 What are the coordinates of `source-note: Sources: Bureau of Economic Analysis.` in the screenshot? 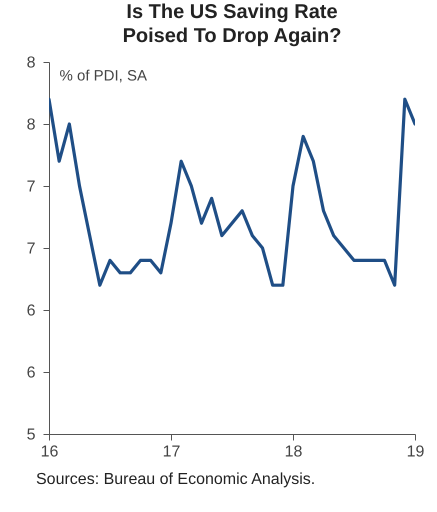 It's located at (176, 479).